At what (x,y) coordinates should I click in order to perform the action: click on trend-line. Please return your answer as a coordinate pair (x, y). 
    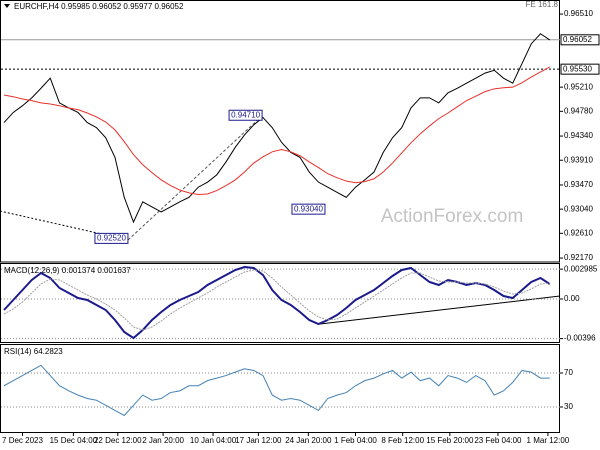
    Looking at the image, I should click on (195, 178).